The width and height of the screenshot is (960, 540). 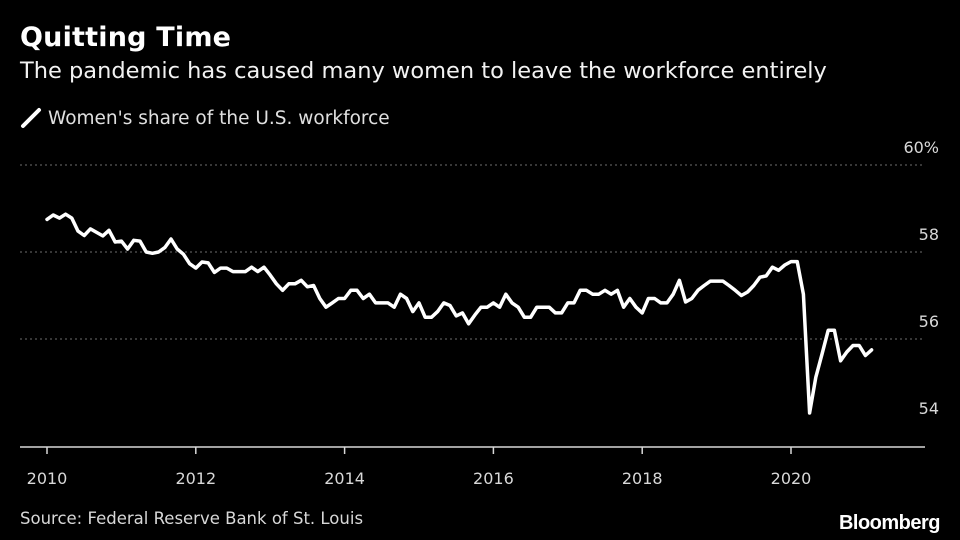 What do you see at coordinates (195, 478) in the screenshot?
I see `x-tick-label: 2012` at bounding box center [195, 478].